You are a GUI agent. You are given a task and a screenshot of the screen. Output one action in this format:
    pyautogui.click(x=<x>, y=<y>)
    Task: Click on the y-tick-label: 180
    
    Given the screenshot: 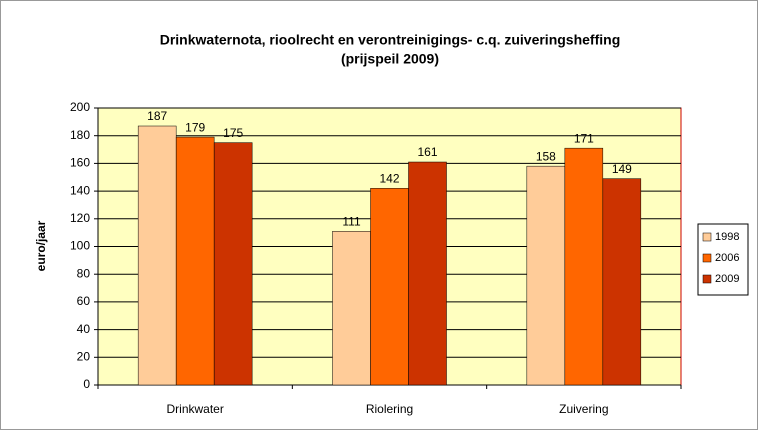 What is the action you would take?
    pyautogui.click(x=80, y=135)
    